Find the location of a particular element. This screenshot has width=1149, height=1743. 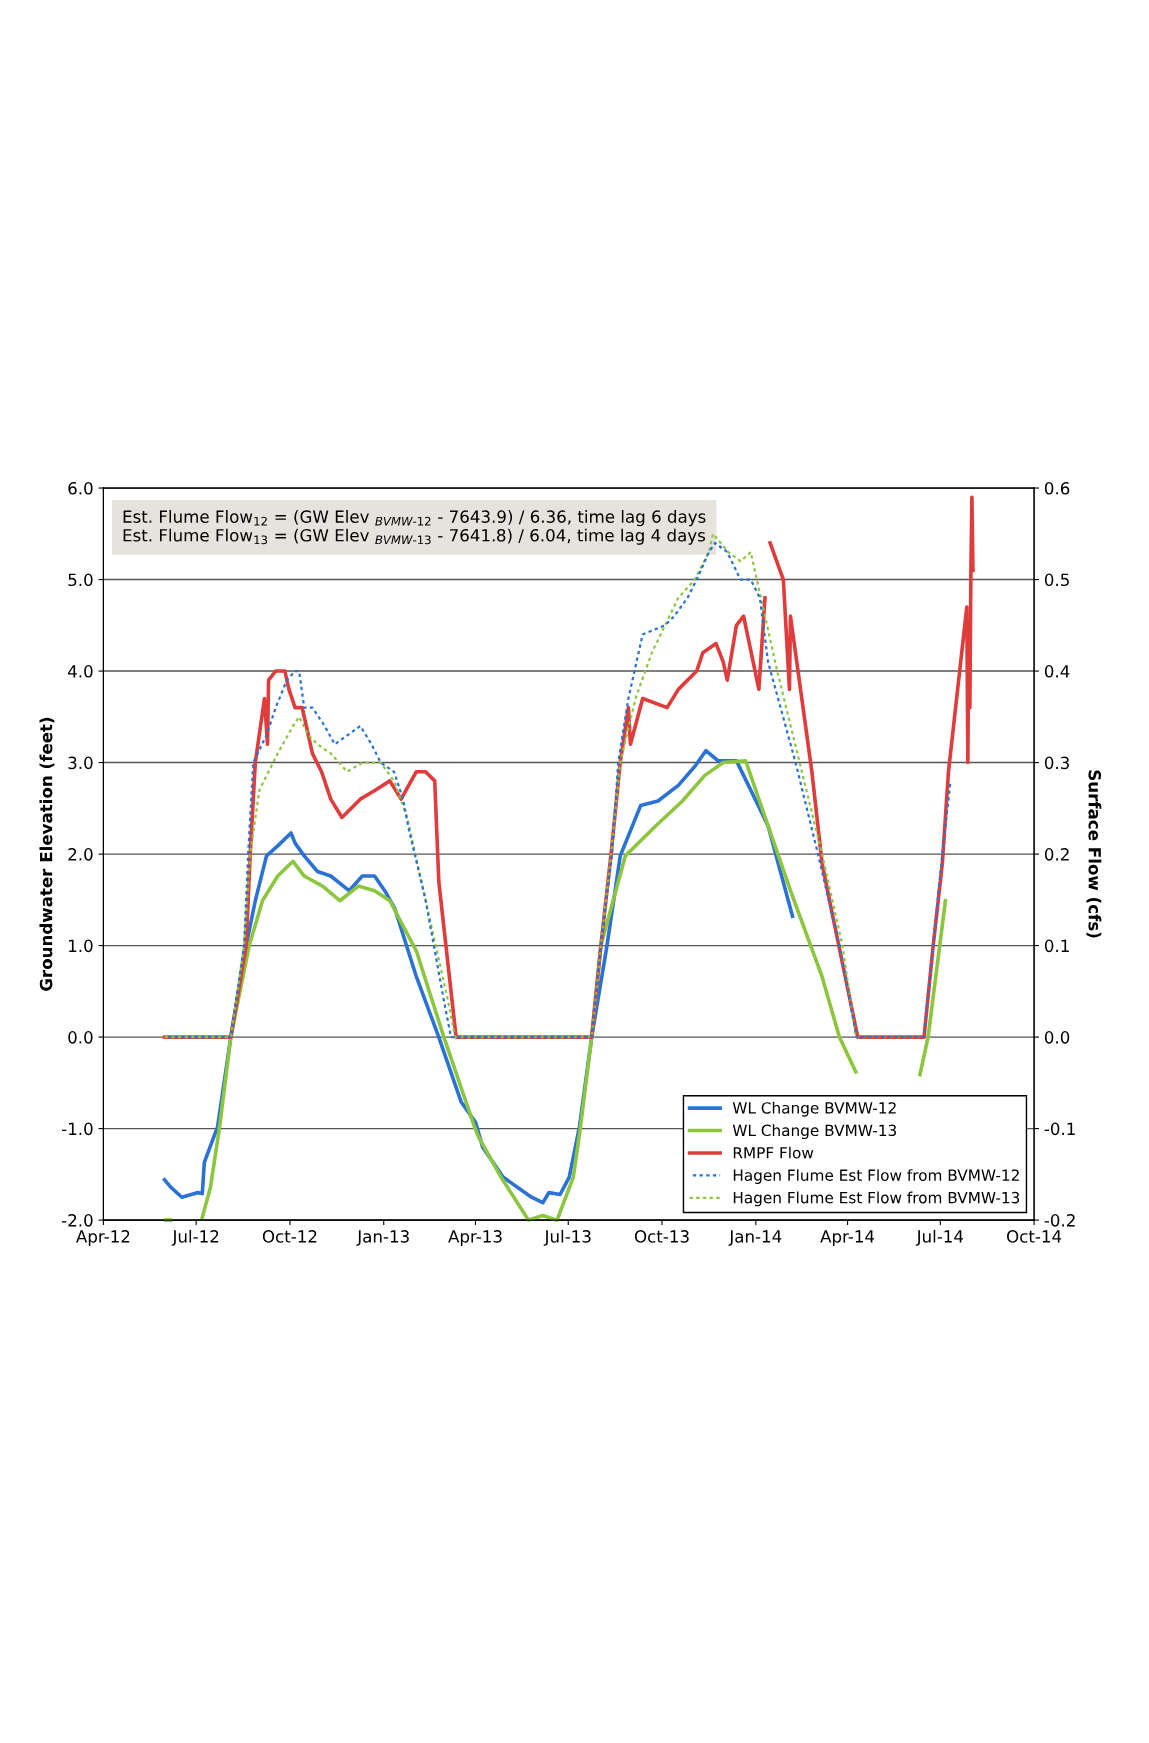

legend-label: Hagen Flume Est Flow from BVMW-12 is located at coordinates (876, 1176).